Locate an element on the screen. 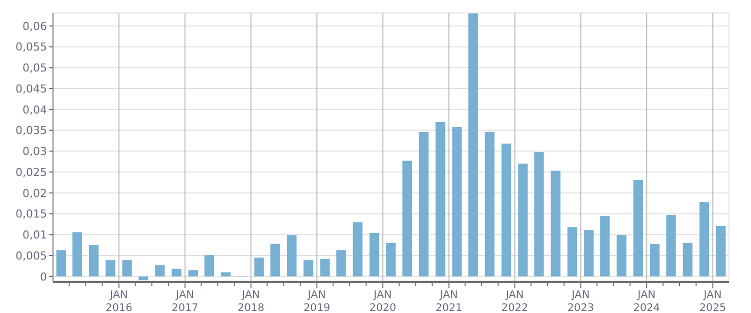 This screenshot has width=751, height=313. y-tick-label: 0,025 is located at coordinates (31, 172).